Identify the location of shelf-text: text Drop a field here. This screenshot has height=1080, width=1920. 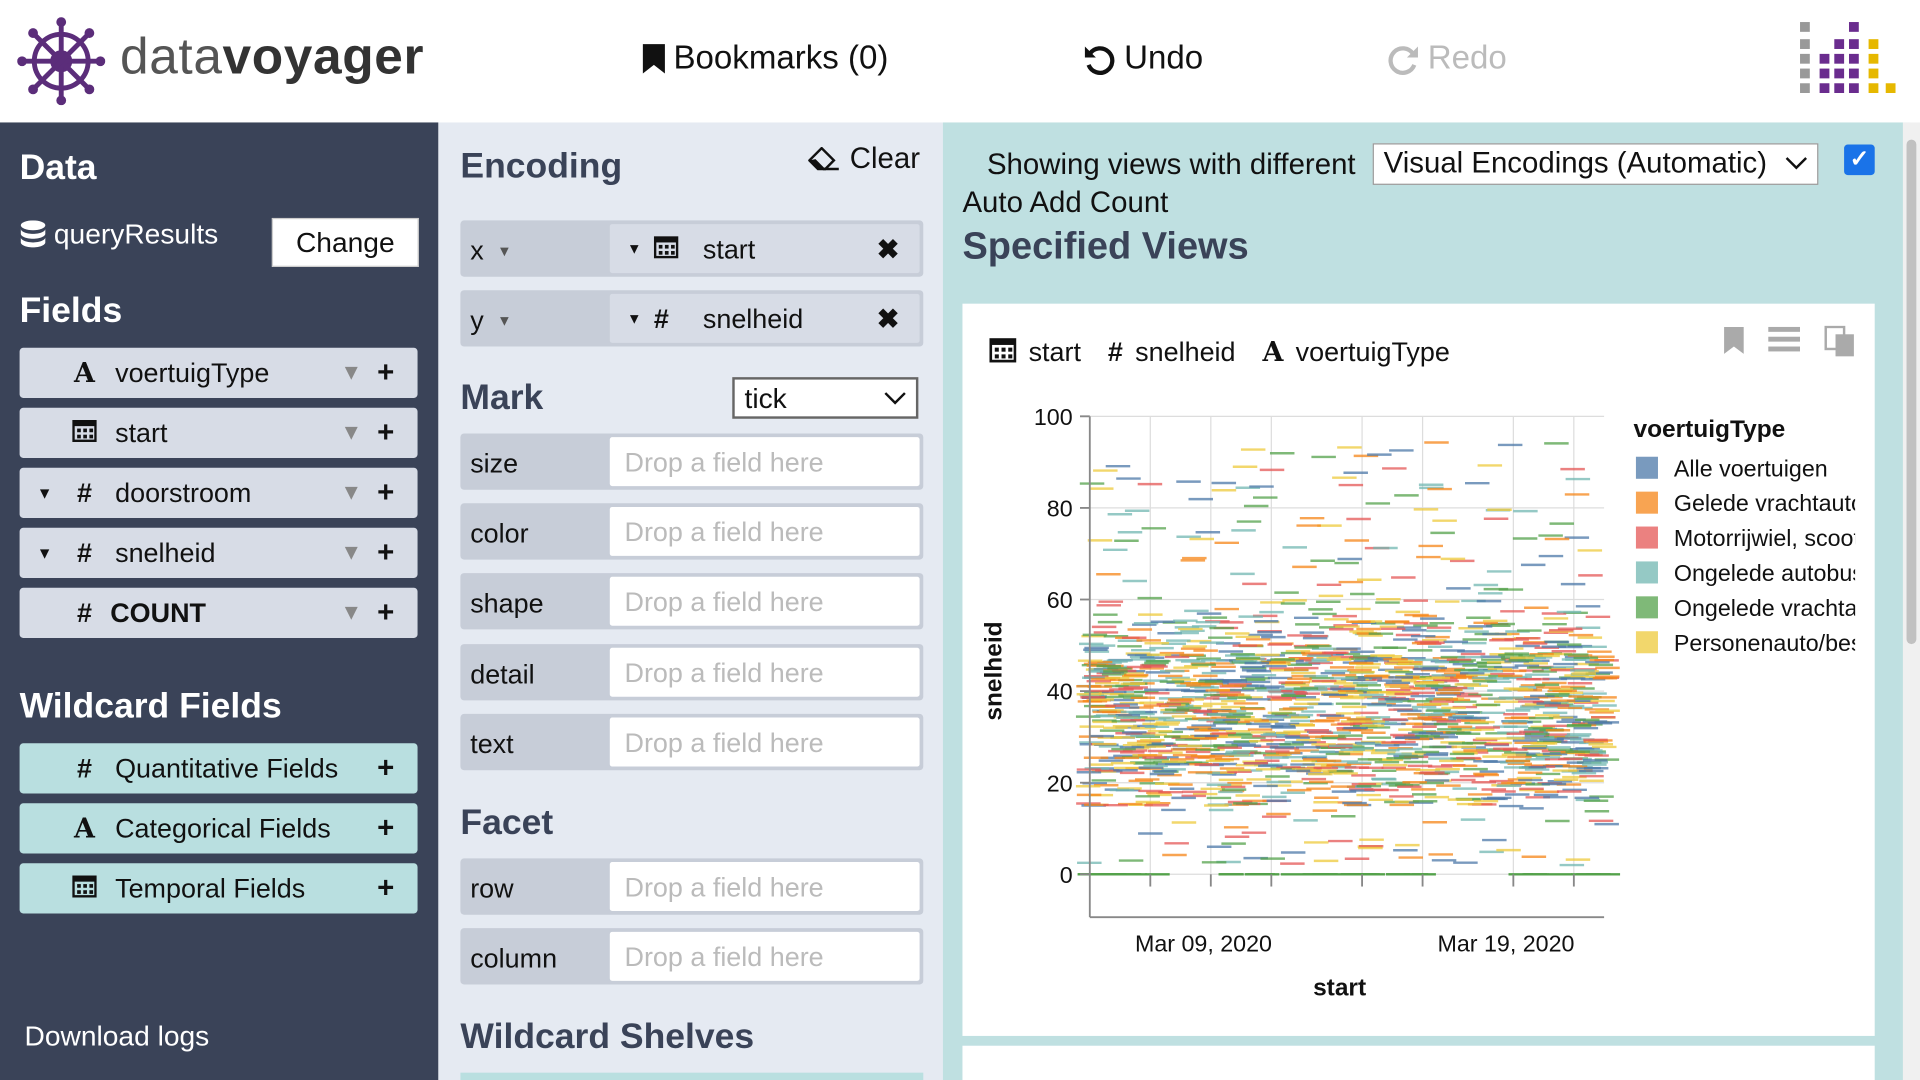
(692, 742).